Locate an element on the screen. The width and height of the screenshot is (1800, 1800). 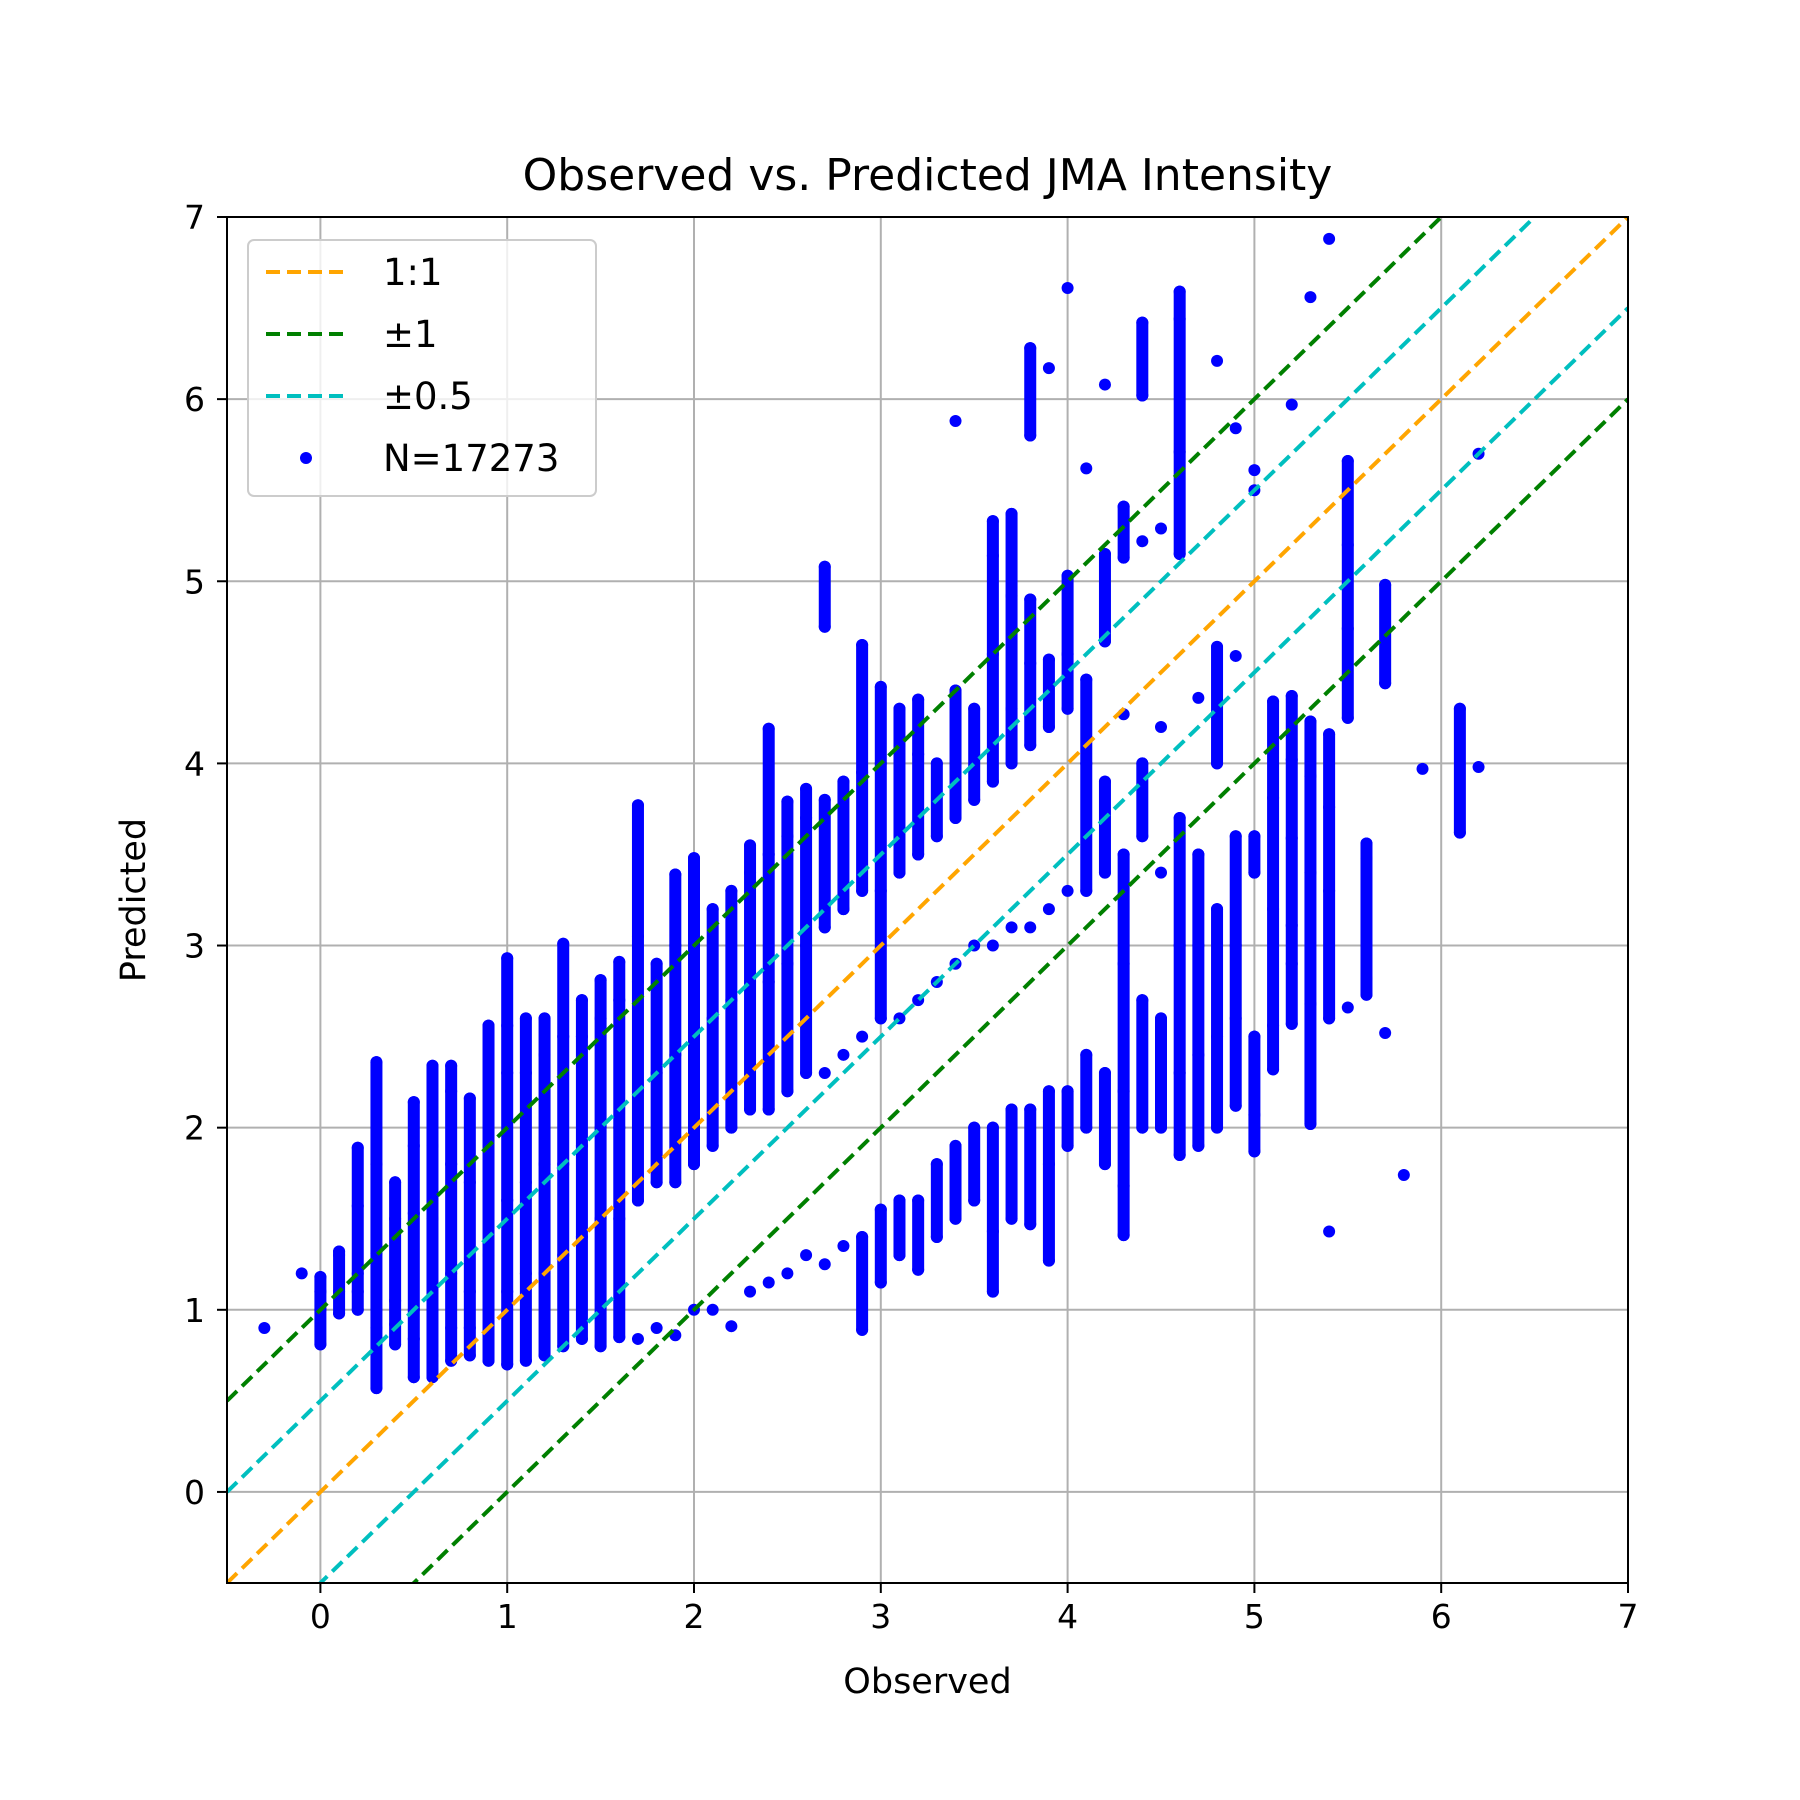
y-tick-label-1: 1 is located at coordinates (194, 1310).